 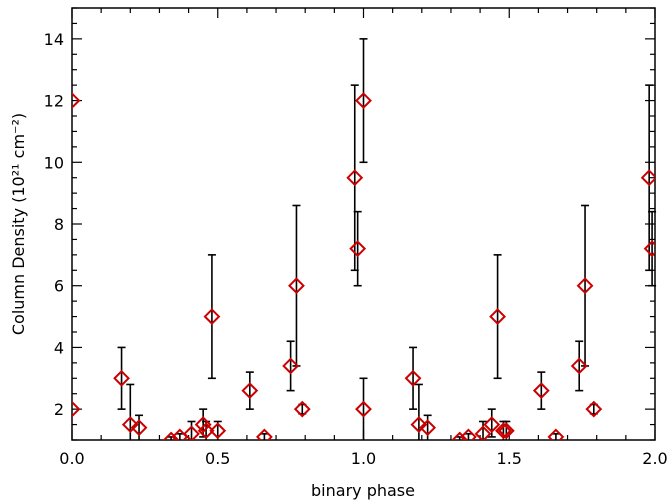 I want to click on y-tick-label: 14, so click(x=54, y=39).